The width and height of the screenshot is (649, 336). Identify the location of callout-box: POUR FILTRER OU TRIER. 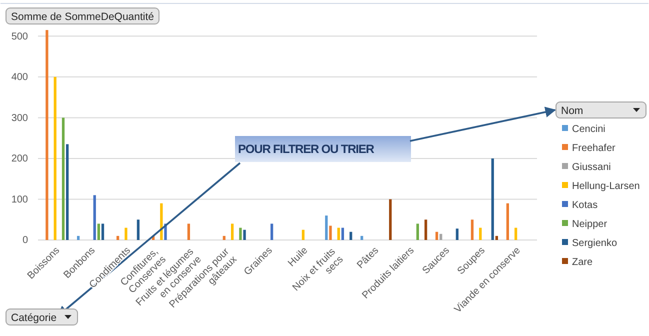
(323, 149).